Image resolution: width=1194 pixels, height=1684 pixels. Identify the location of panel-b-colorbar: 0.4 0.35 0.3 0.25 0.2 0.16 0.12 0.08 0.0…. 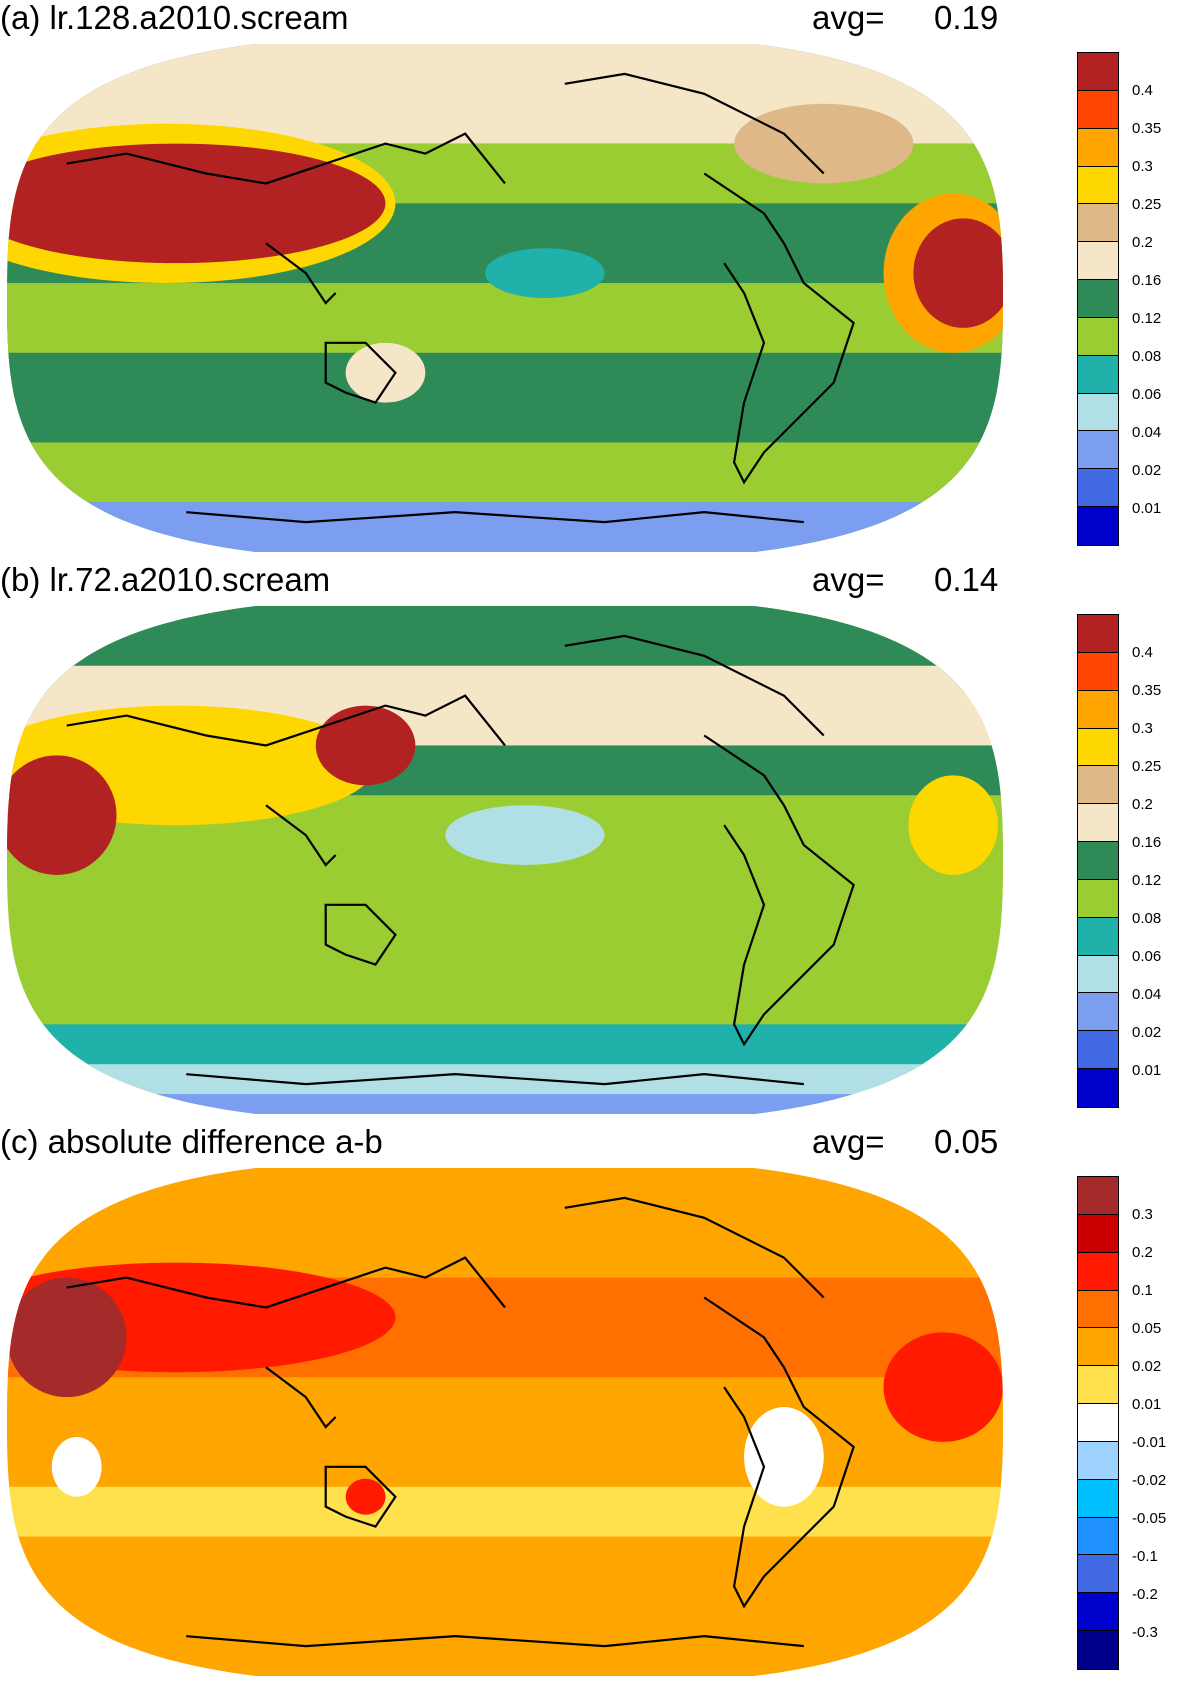
(1132, 861).